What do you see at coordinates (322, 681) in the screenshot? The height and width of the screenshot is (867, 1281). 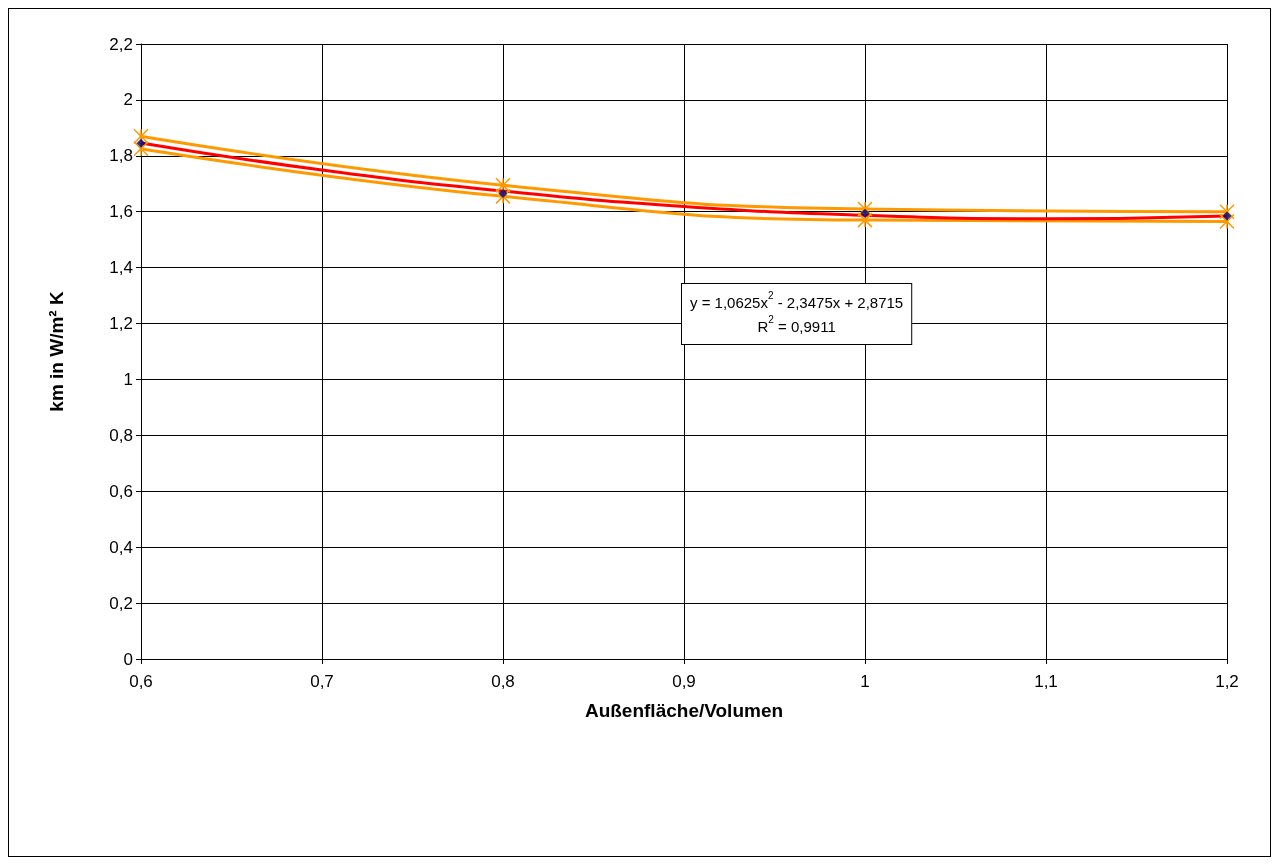 I see `x-tick-label: 0,7` at bounding box center [322, 681].